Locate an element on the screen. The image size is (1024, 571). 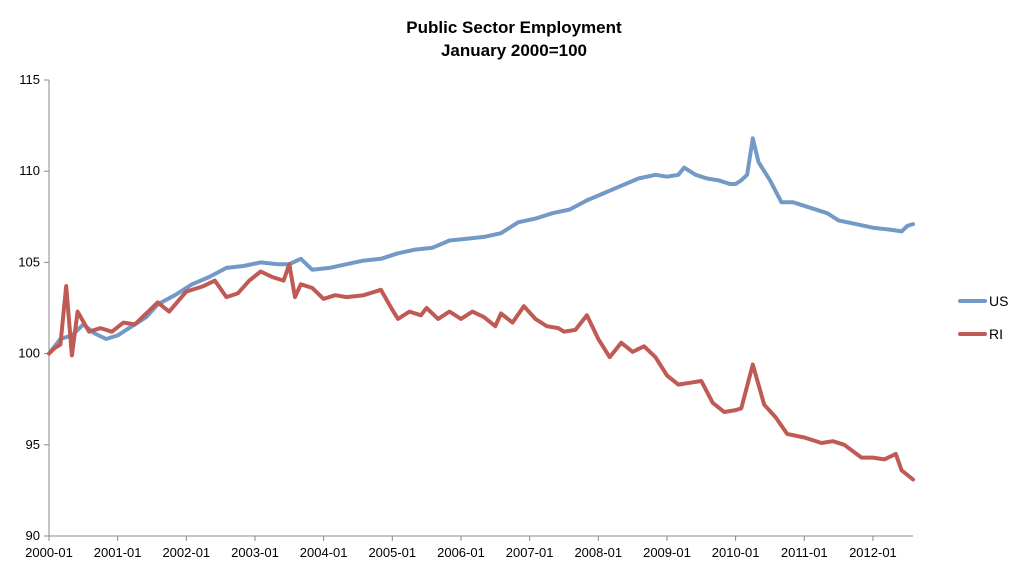
x-tick-label: 2010-01 is located at coordinates (736, 552).